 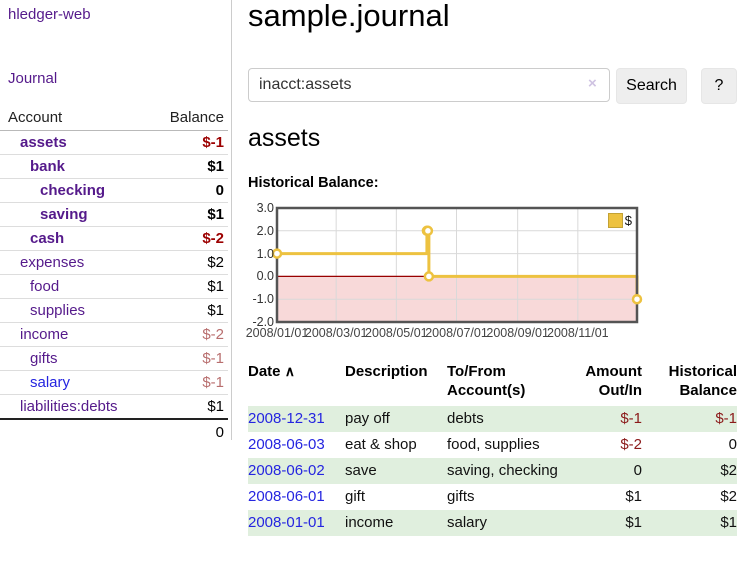 I want to click on x-tick-label: 2008/07/01, so click(x=456, y=333).